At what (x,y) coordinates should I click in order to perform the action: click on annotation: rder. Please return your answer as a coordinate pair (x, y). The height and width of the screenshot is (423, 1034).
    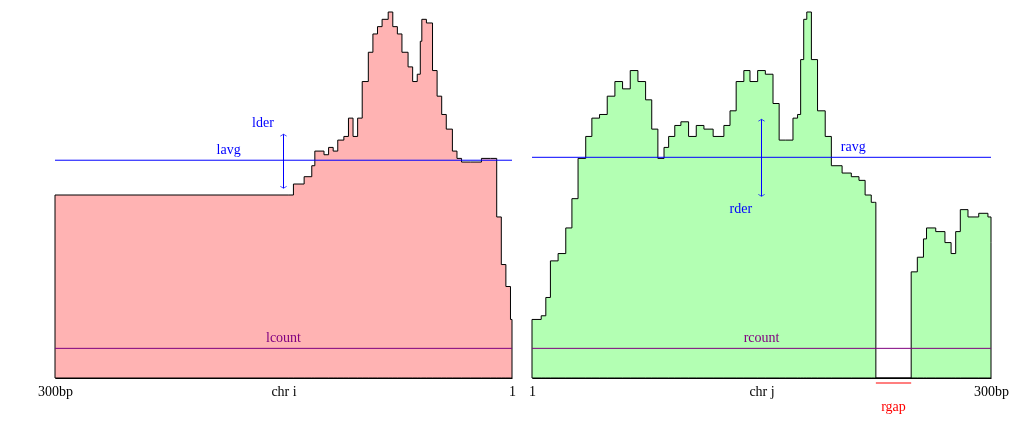
    Looking at the image, I should click on (741, 209).